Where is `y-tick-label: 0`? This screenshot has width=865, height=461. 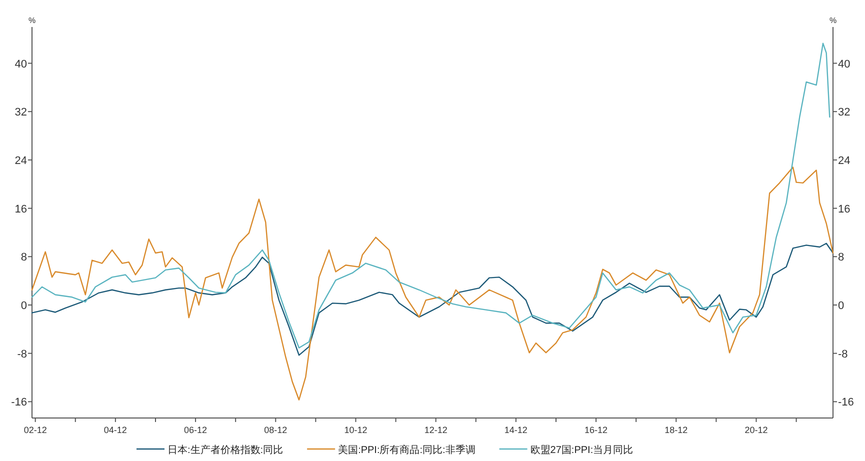 y-tick-label: 0 is located at coordinates (23, 306).